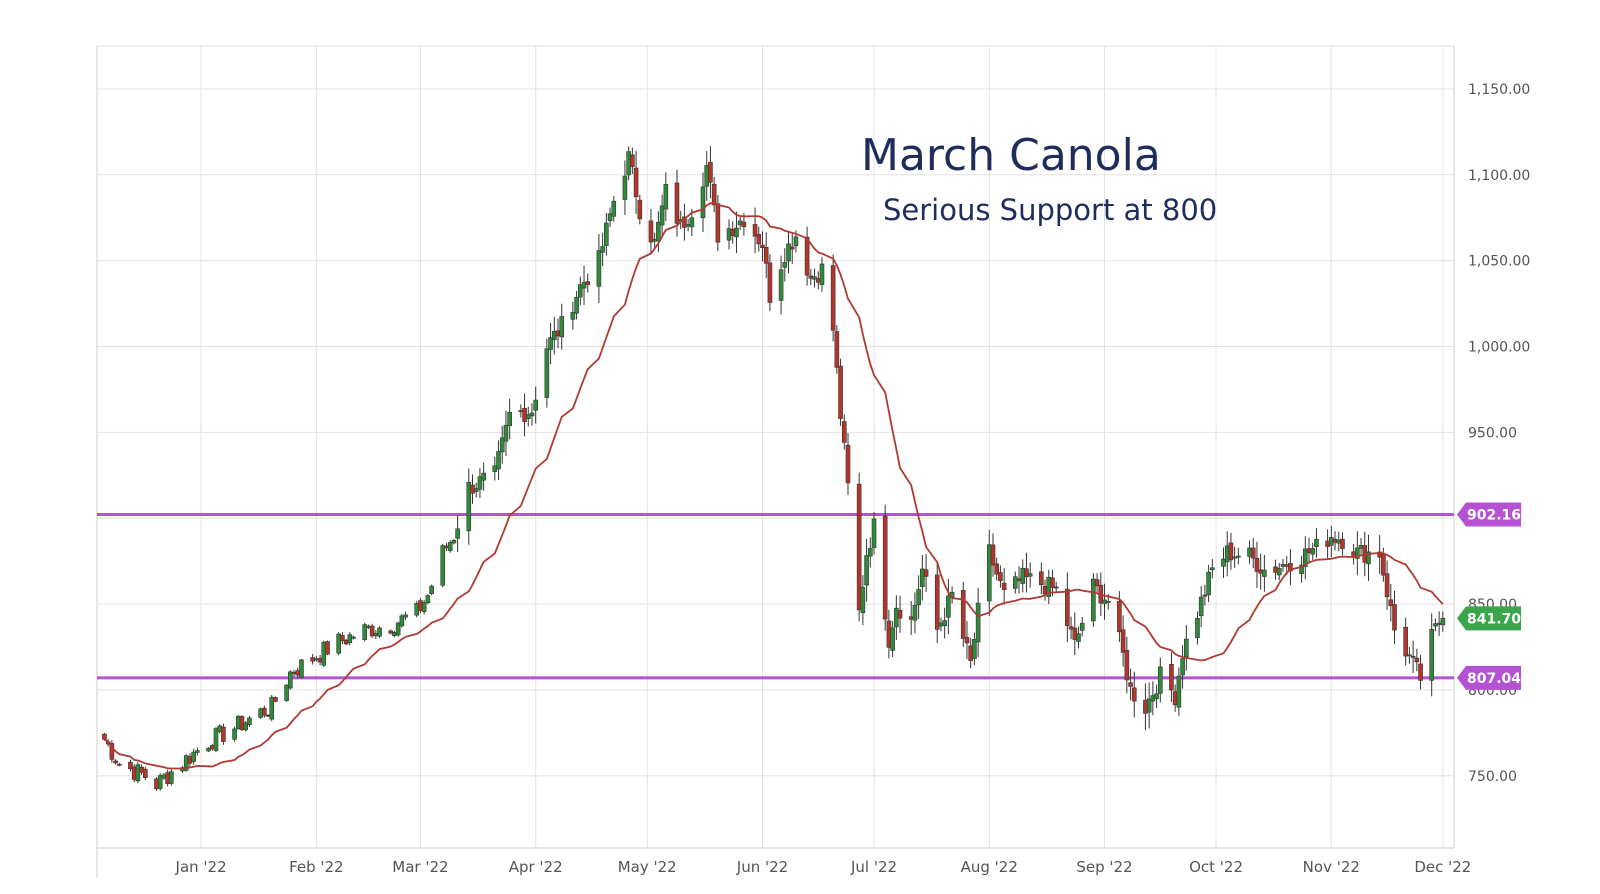 This screenshot has width=1600, height=894. What do you see at coordinates (1494, 679) in the screenshot?
I see `price-tag-label: 807.04` at bounding box center [1494, 679].